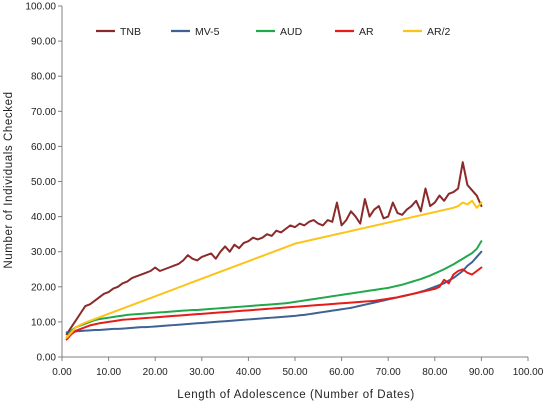  Describe the element at coordinates (47, 358) in the screenshot. I see `y-tick-label: 0.00` at that location.